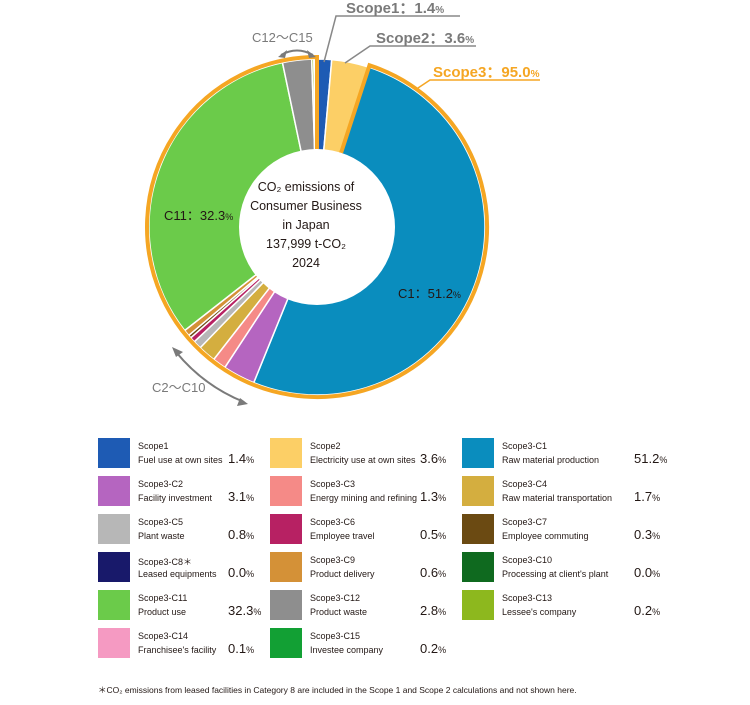 This screenshot has width=750, height=705. Describe the element at coordinates (365, 453) in the screenshot. I see `legend-item-scope2: Scope2 Electricity use at own sites 3.6%` at that location.